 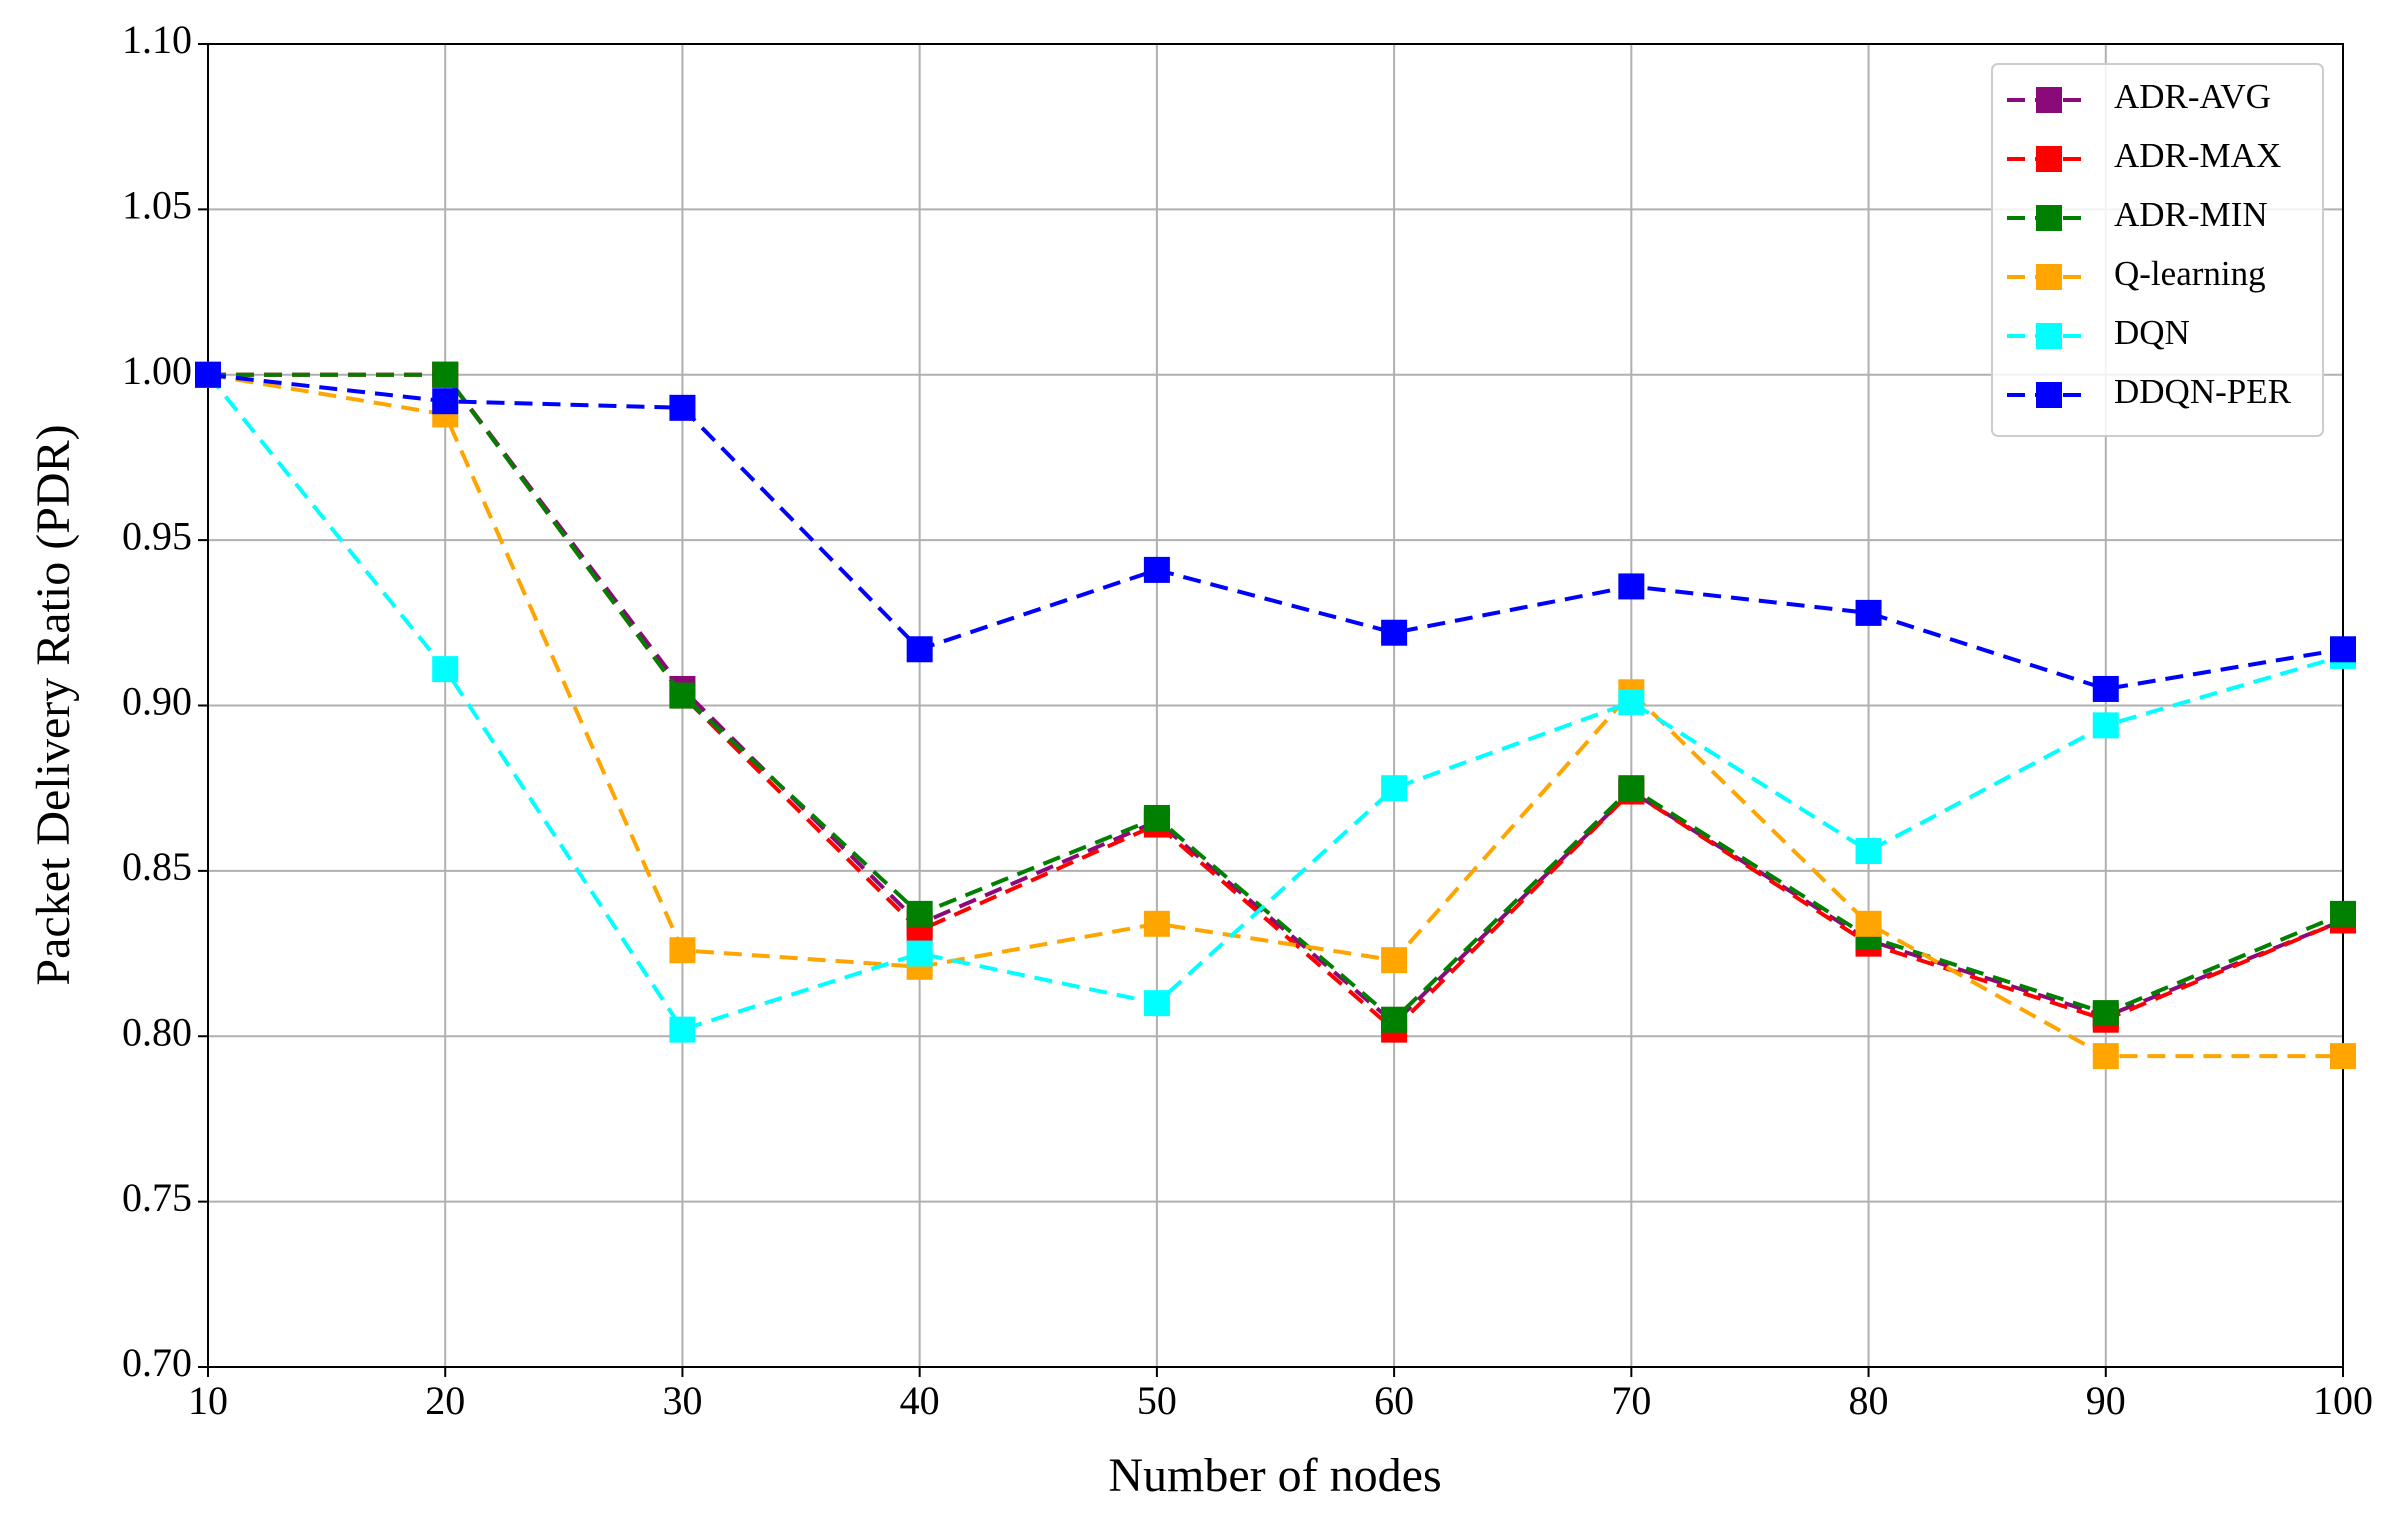 What do you see at coordinates (1394, 1400) in the screenshot?
I see `x-tick-label: 60` at bounding box center [1394, 1400].